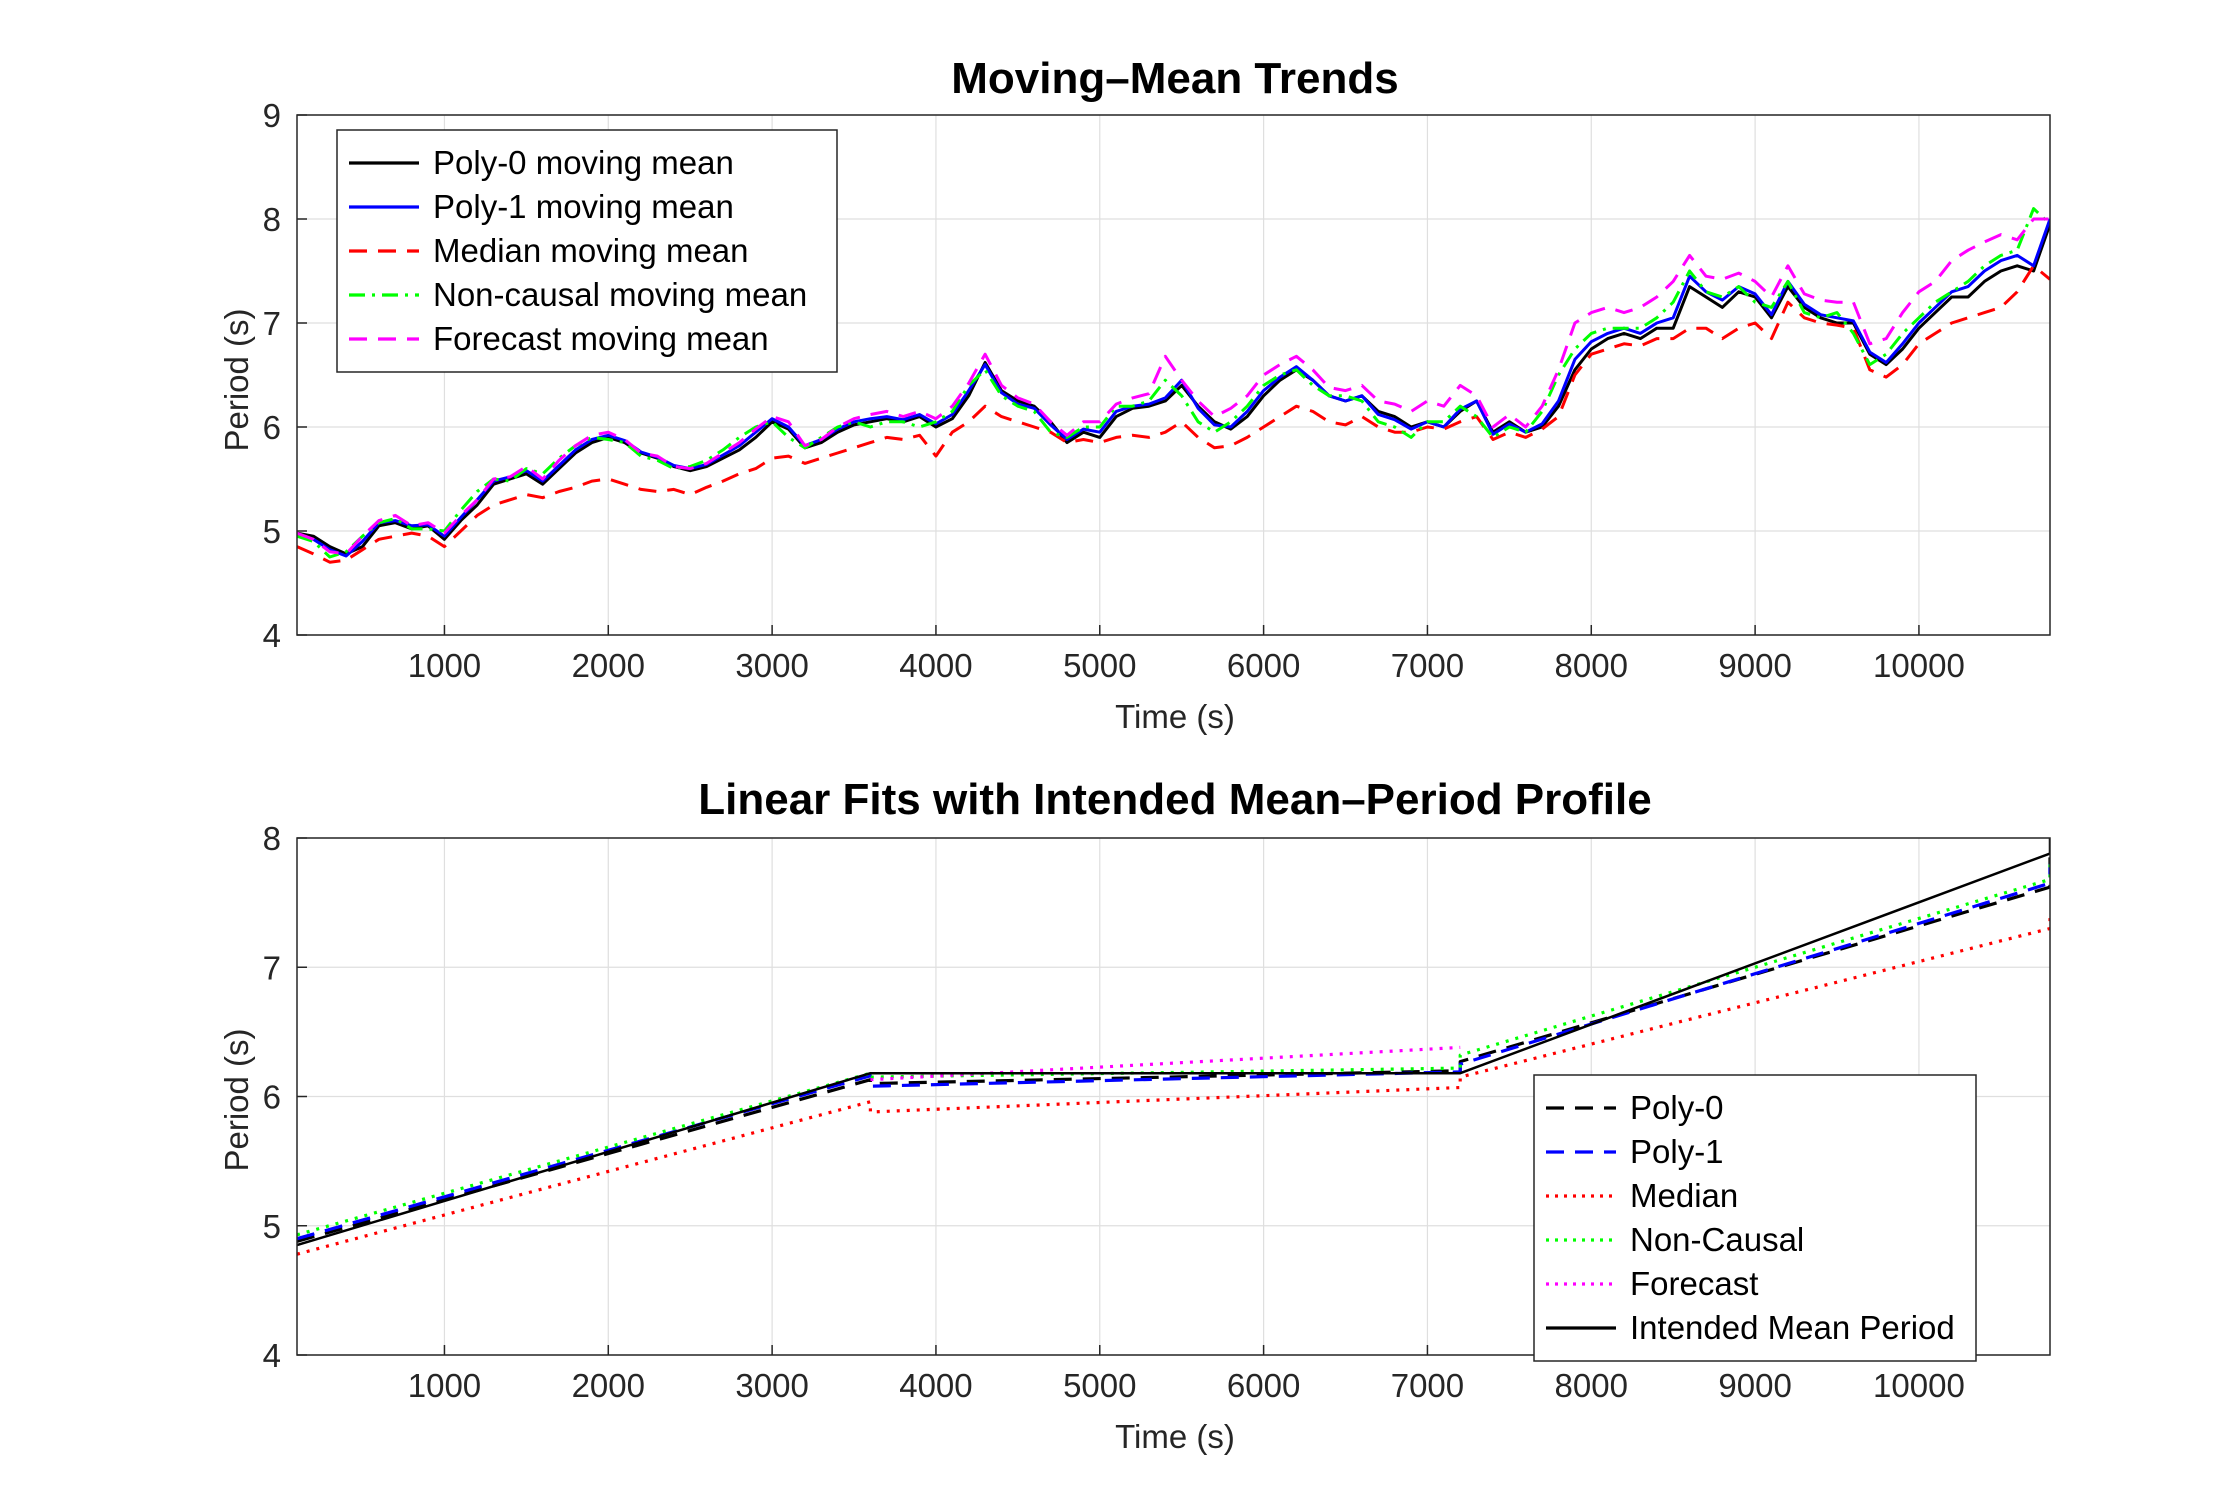 The width and height of the screenshot is (2240, 1508). I want to click on legend-label: Non-Causal, so click(1717, 1239).